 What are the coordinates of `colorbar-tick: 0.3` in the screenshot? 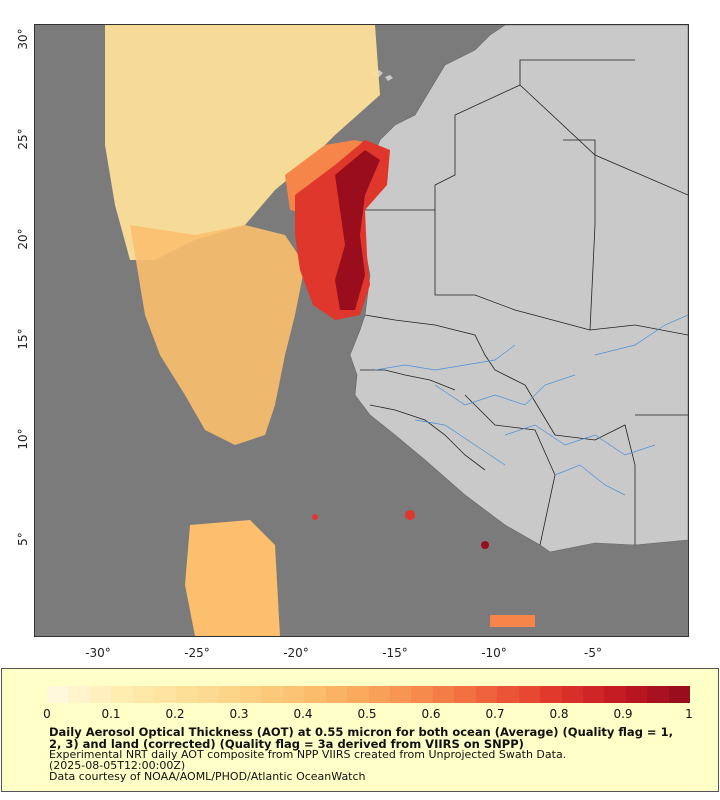 It's located at (239, 714).